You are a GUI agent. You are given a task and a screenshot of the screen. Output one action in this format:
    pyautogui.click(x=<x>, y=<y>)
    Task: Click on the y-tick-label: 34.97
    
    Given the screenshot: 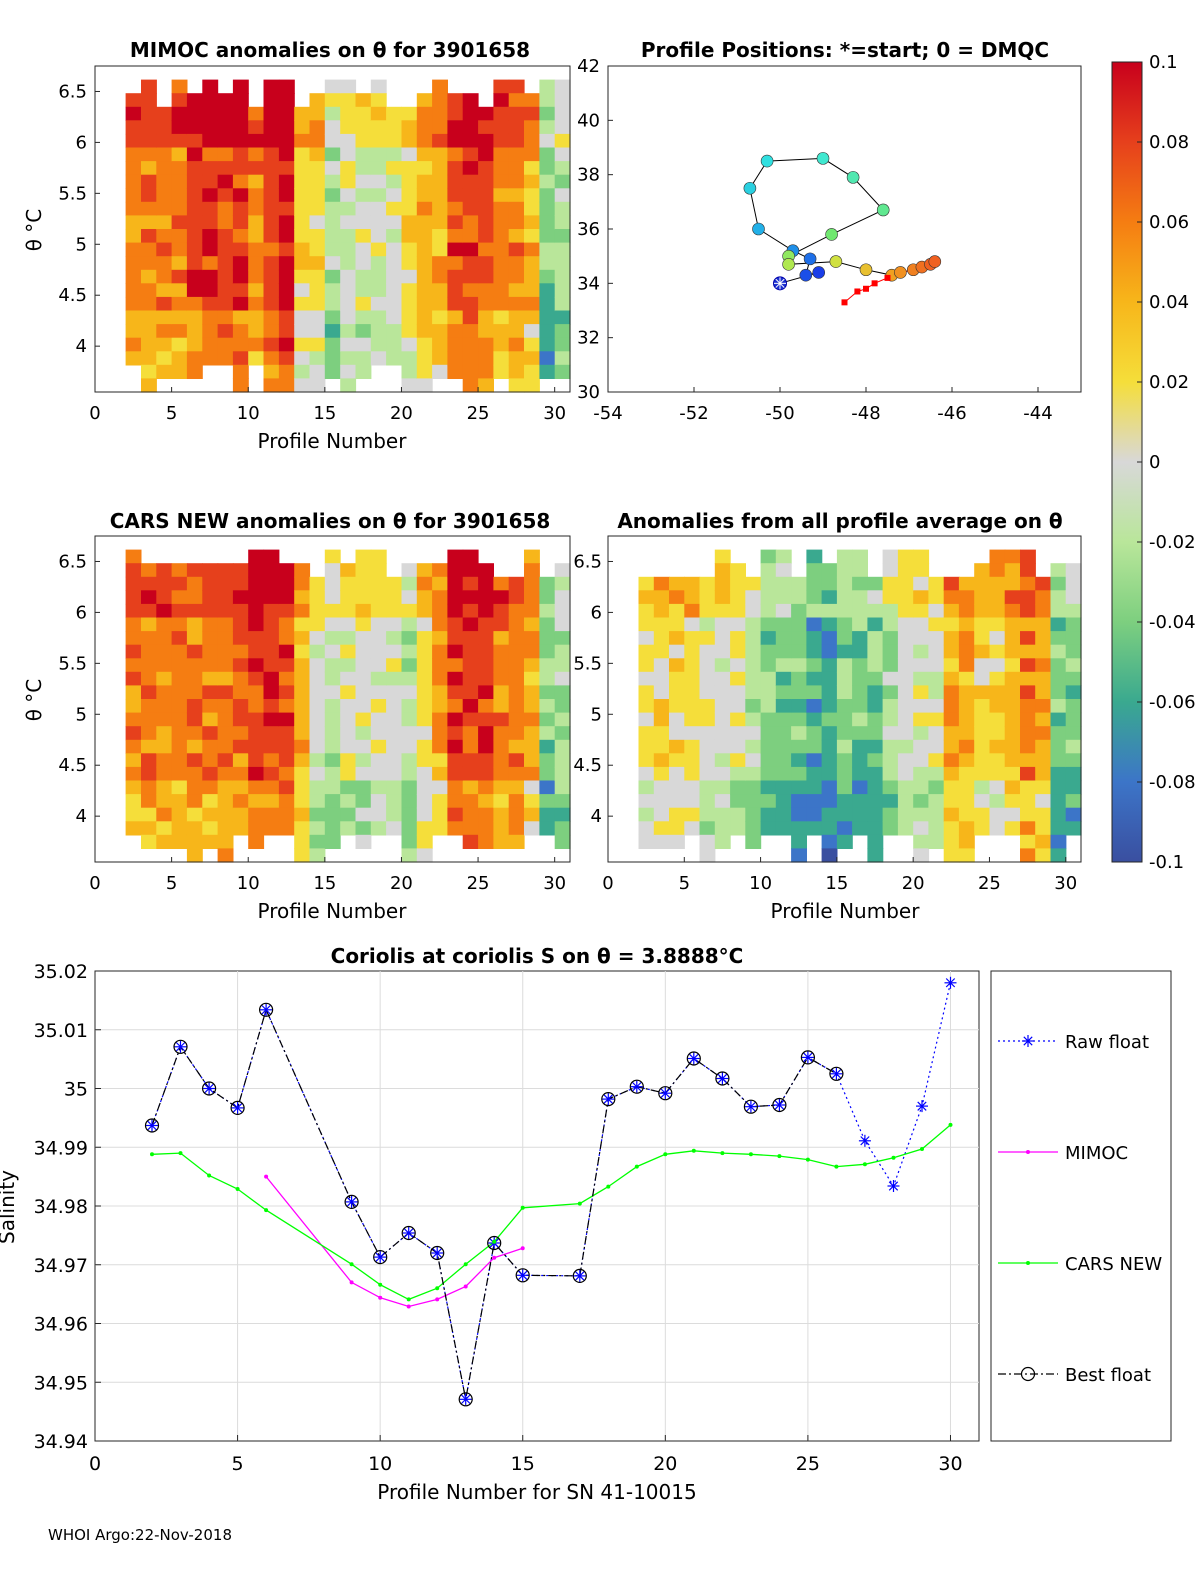 What is the action you would take?
    pyautogui.click(x=61, y=1266)
    